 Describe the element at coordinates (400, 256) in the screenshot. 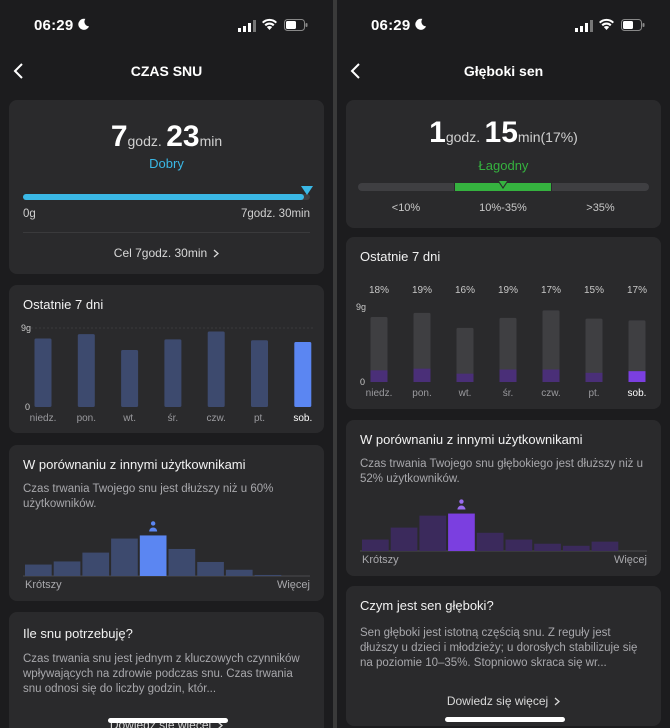

I see `card-title: Ostatnie 7 dni` at that location.